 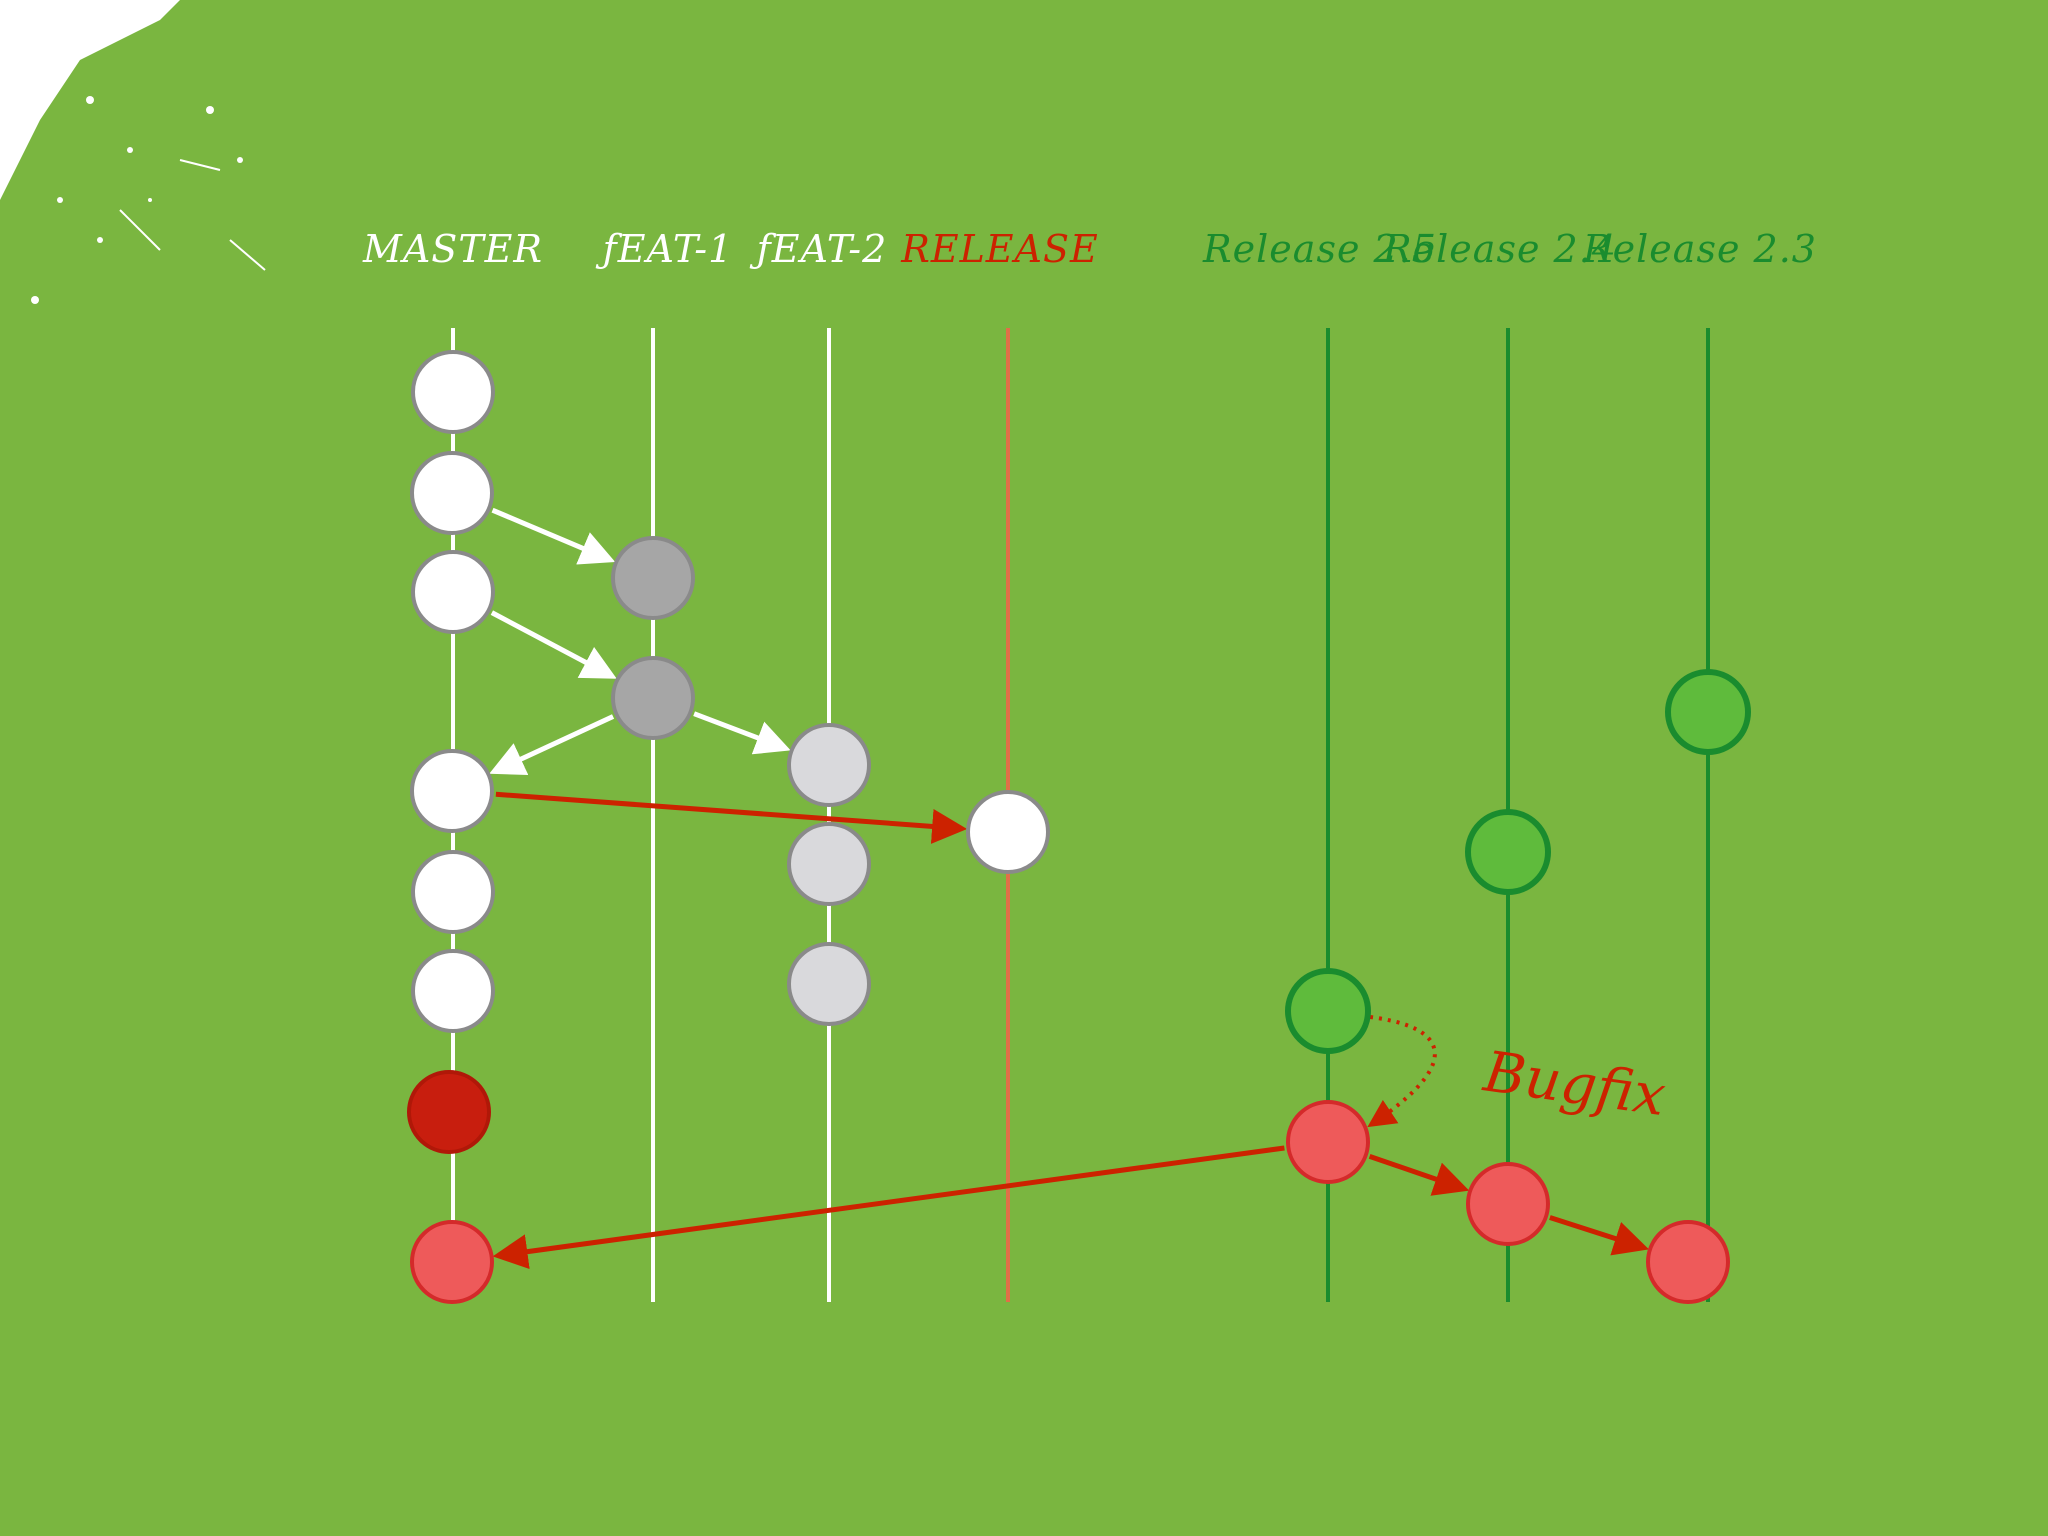 I want to click on lane-label-r24: Release 2.4, so click(x=1499, y=249).